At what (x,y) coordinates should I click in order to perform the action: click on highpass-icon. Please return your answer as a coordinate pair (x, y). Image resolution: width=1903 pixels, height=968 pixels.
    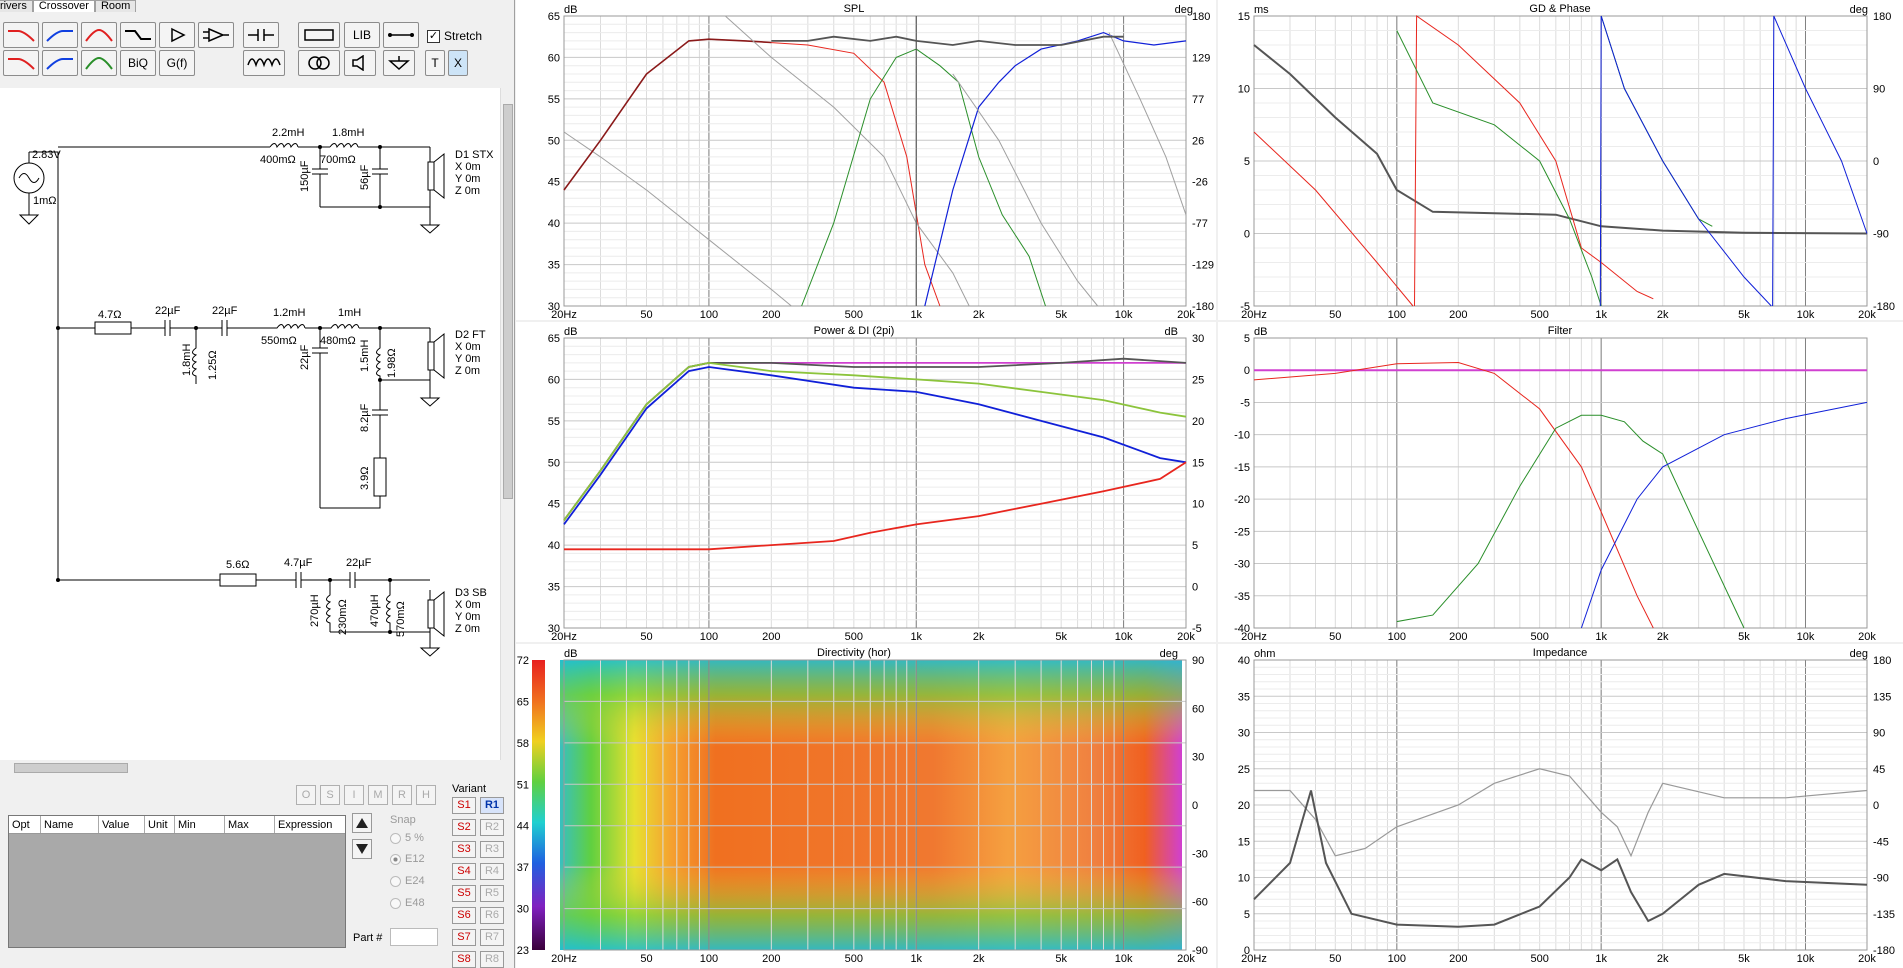
    Looking at the image, I should click on (59, 36).